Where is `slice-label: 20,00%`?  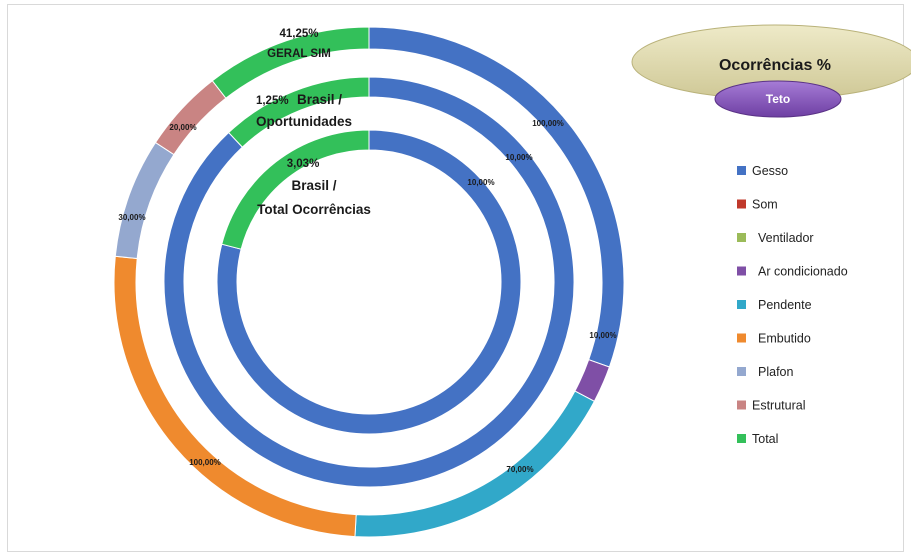
slice-label: 20,00% is located at coordinates (182, 127).